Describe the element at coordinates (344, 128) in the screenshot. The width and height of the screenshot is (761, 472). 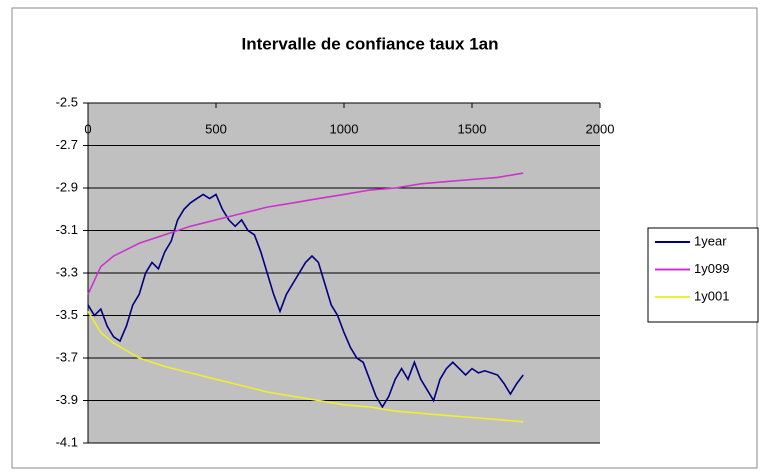
I see `x-tick-label: 1000` at that location.